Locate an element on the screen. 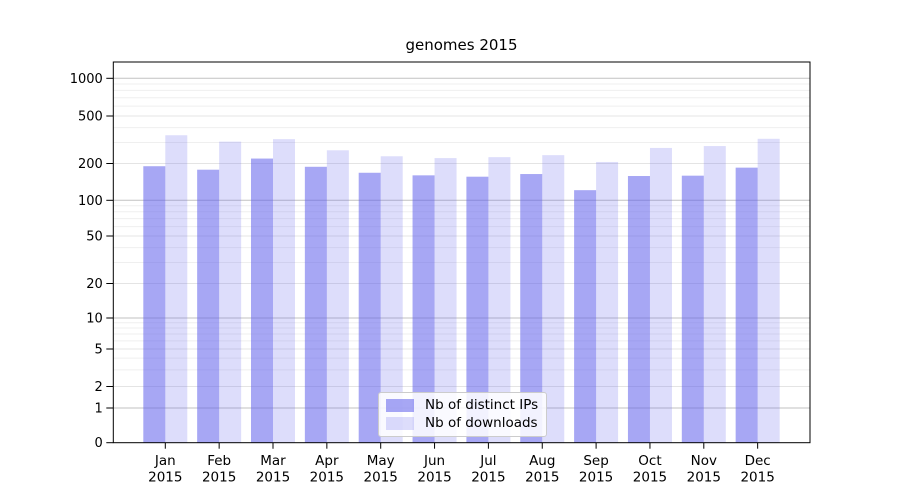 Image resolution: width=900 pixels, height=500 pixels. x-tick-label-month-jan: Jan is located at coordinates (165, 461).